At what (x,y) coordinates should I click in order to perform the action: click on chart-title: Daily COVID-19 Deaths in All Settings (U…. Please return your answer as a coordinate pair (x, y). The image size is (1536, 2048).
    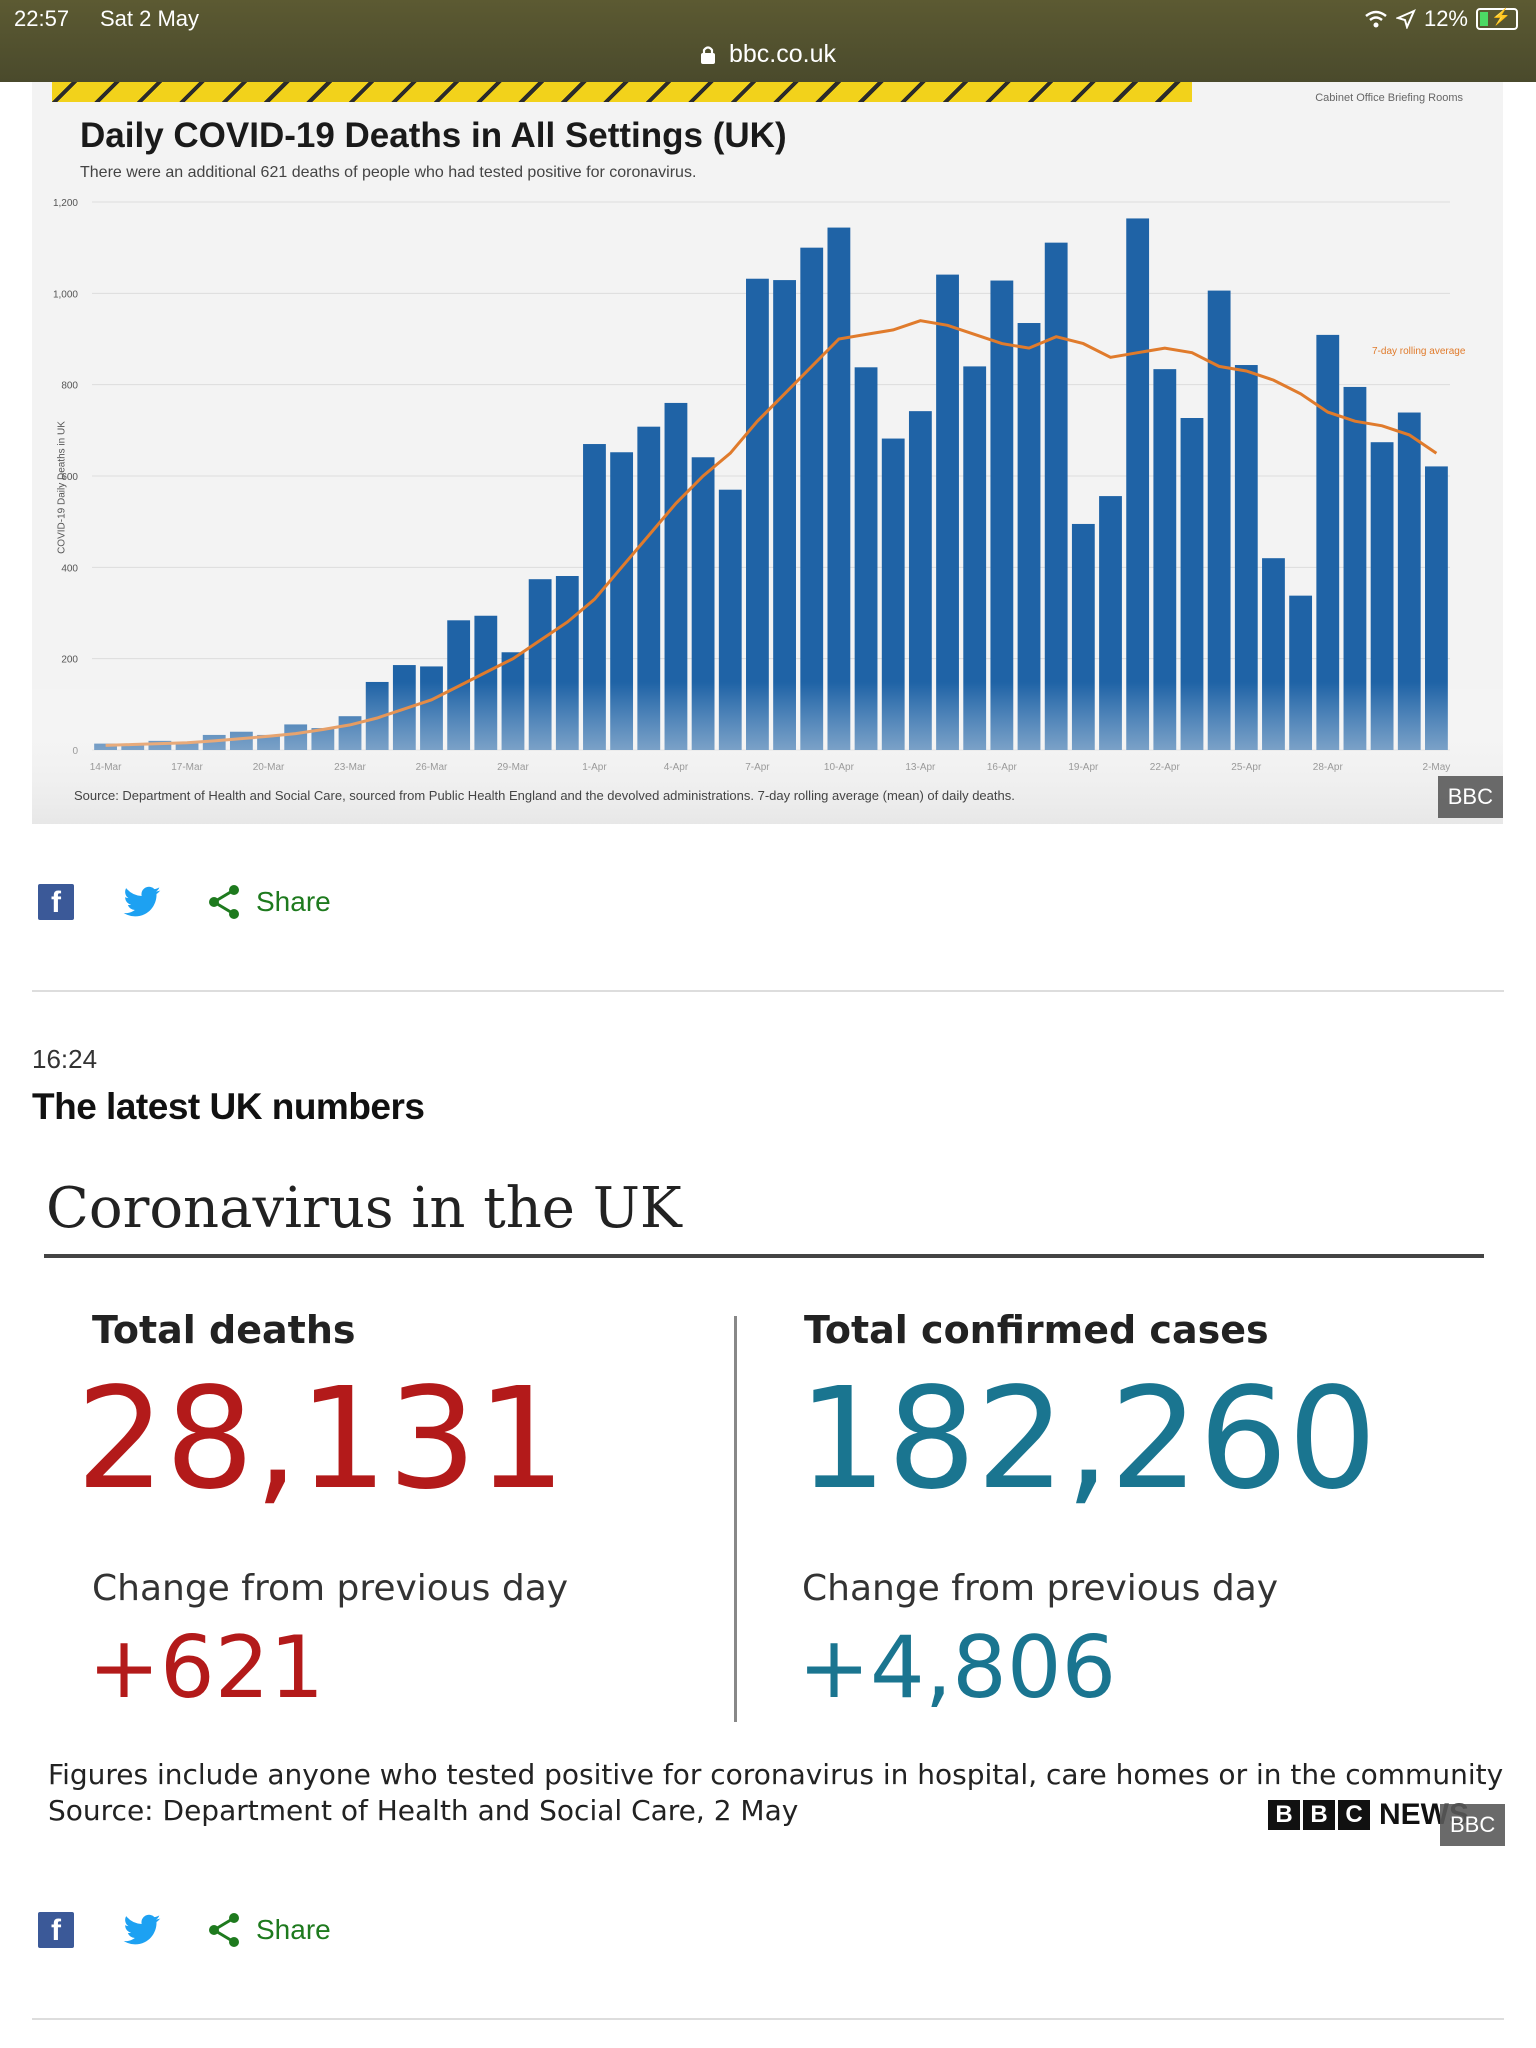
    Looking at the image, I should click on (433, 135).